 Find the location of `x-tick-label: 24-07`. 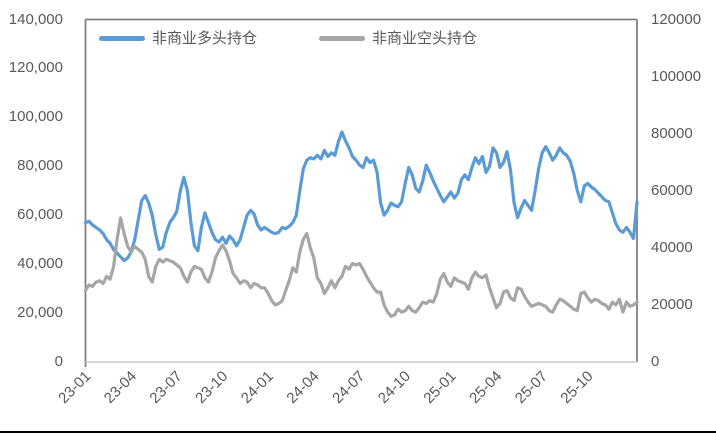

x-tick-label: 24-07 is located at coordinates (348, 387).